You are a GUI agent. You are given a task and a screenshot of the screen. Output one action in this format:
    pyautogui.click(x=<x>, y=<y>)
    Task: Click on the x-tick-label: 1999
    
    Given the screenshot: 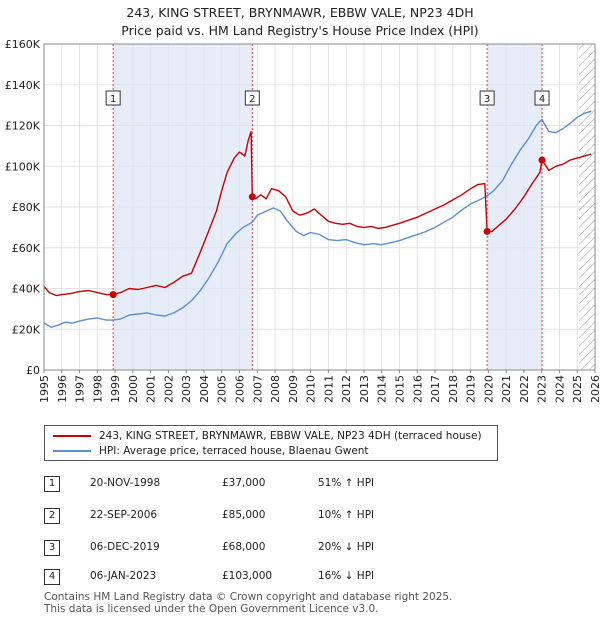 What is the action you would take?
    pyautogui.click(x=115, y=389)
    